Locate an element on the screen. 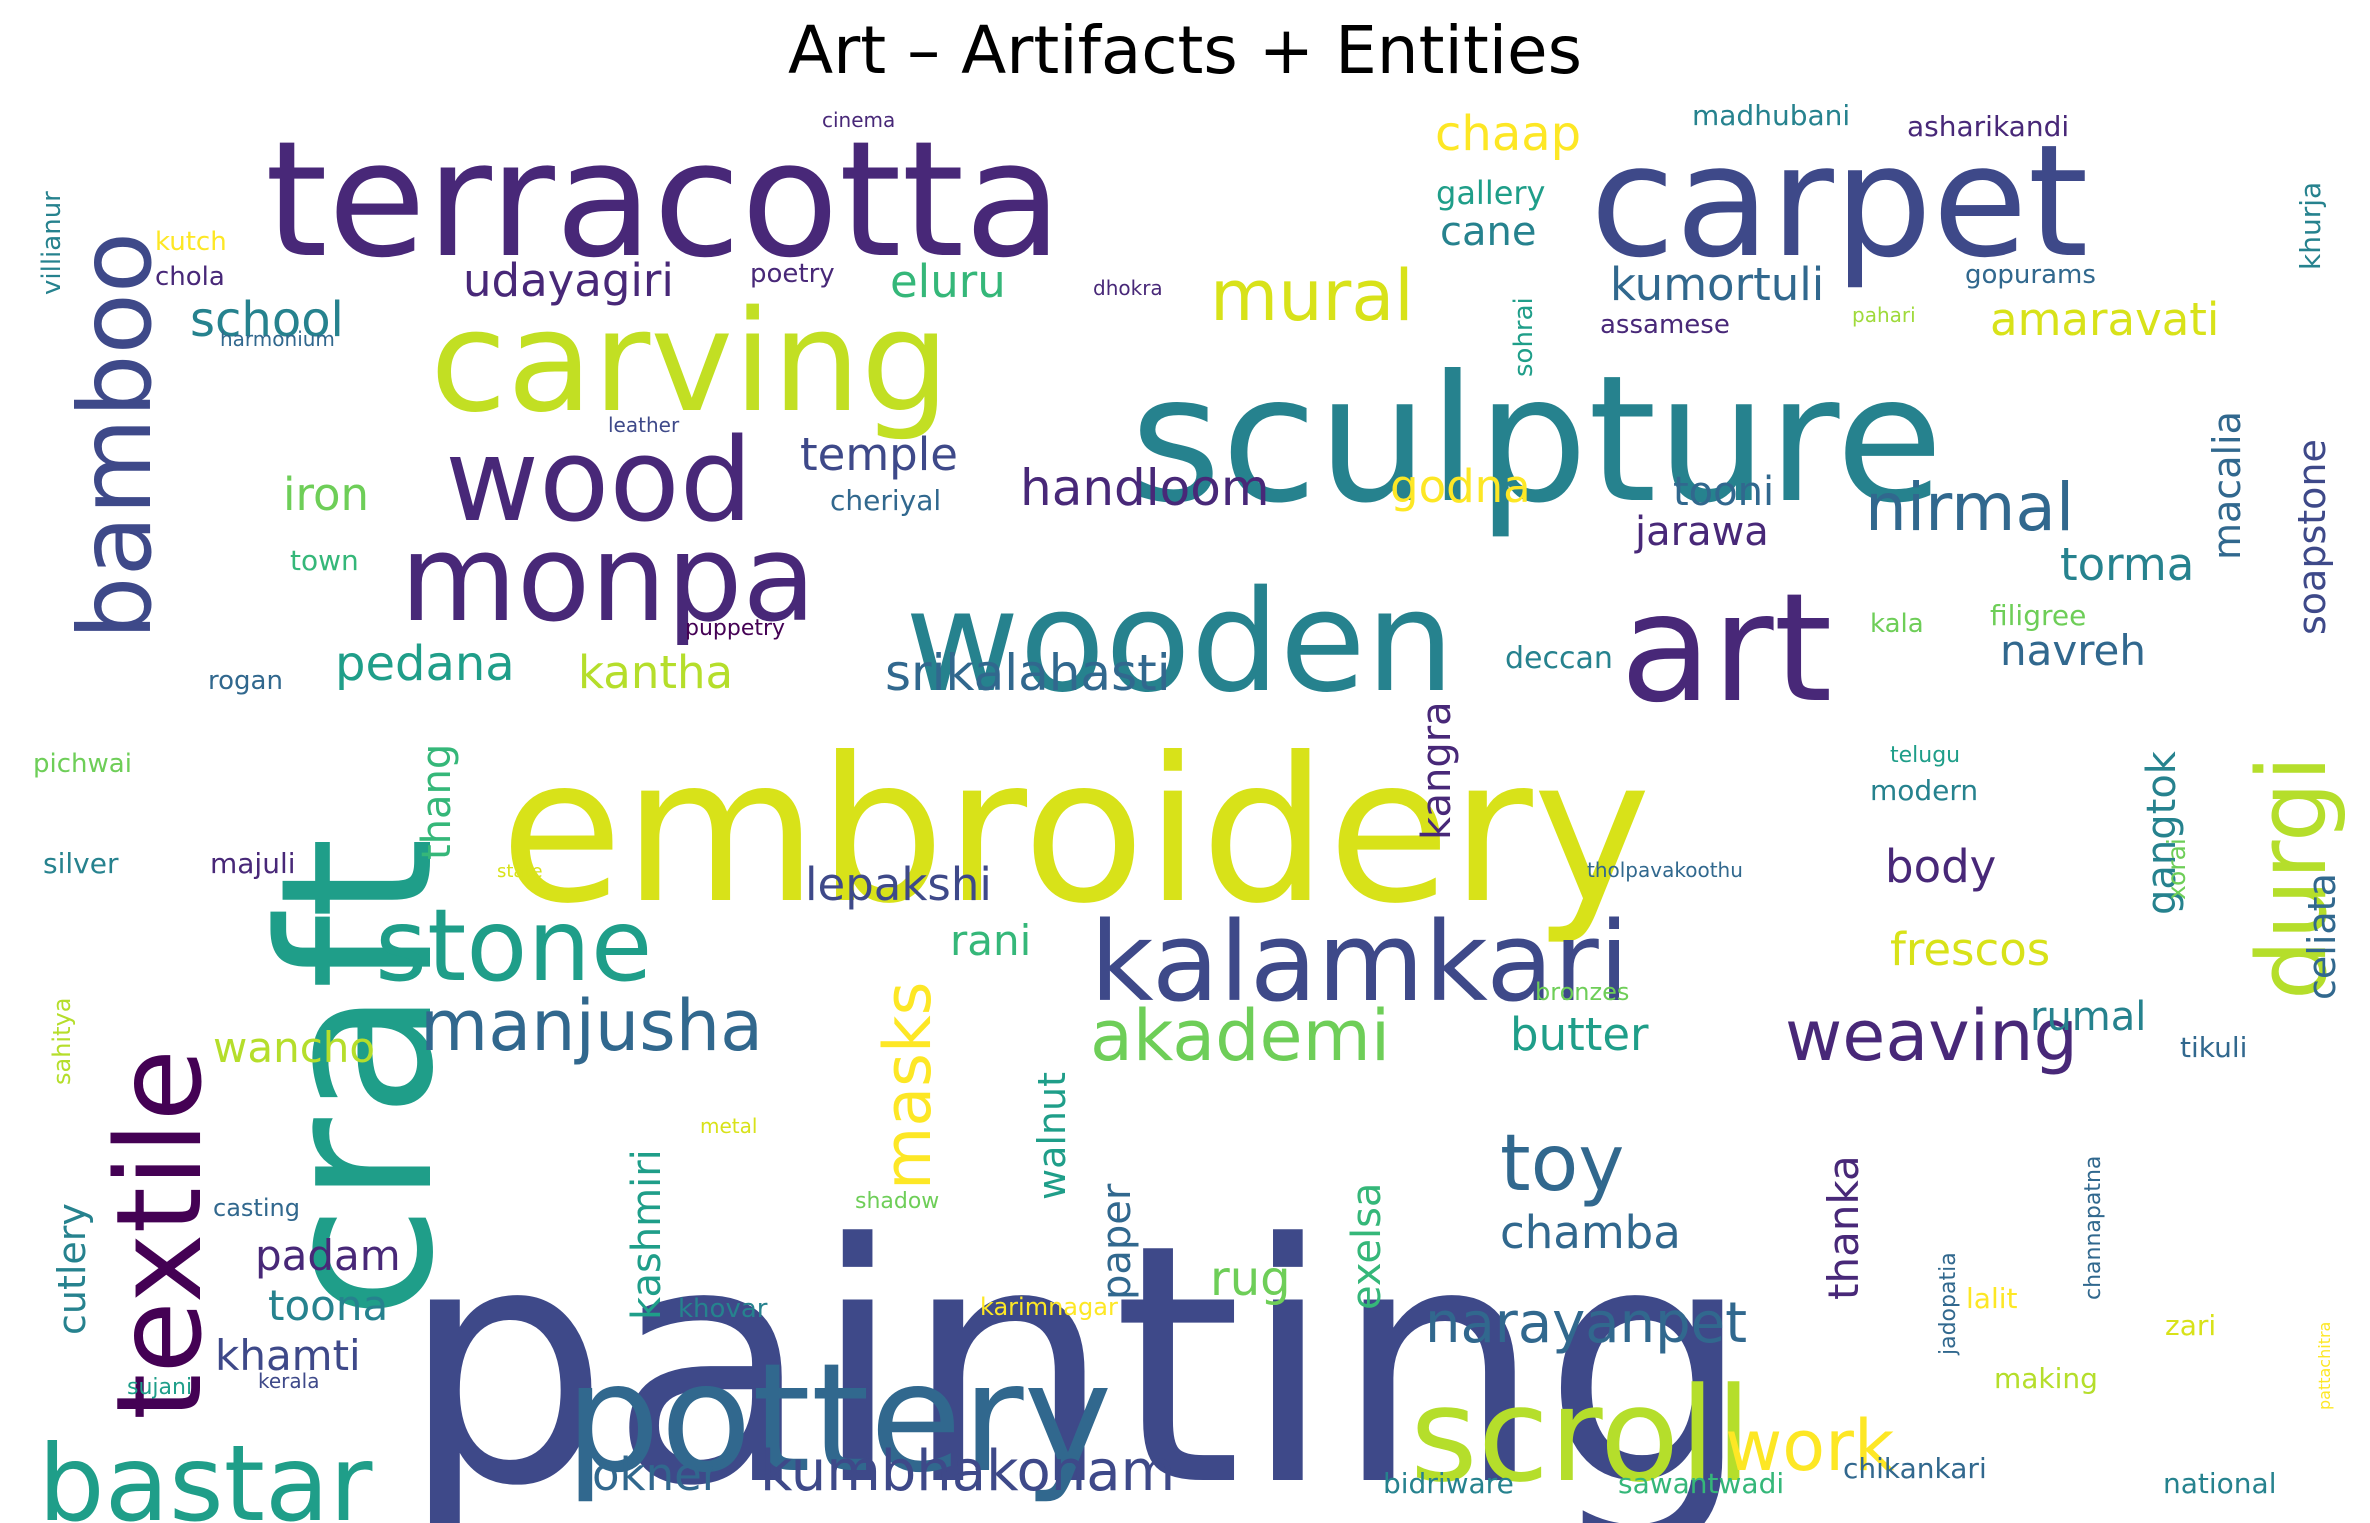 Image resolution: width=2370 pixels, height=1523 pixels. word-national: national is located at coordinates (2219, 1483).